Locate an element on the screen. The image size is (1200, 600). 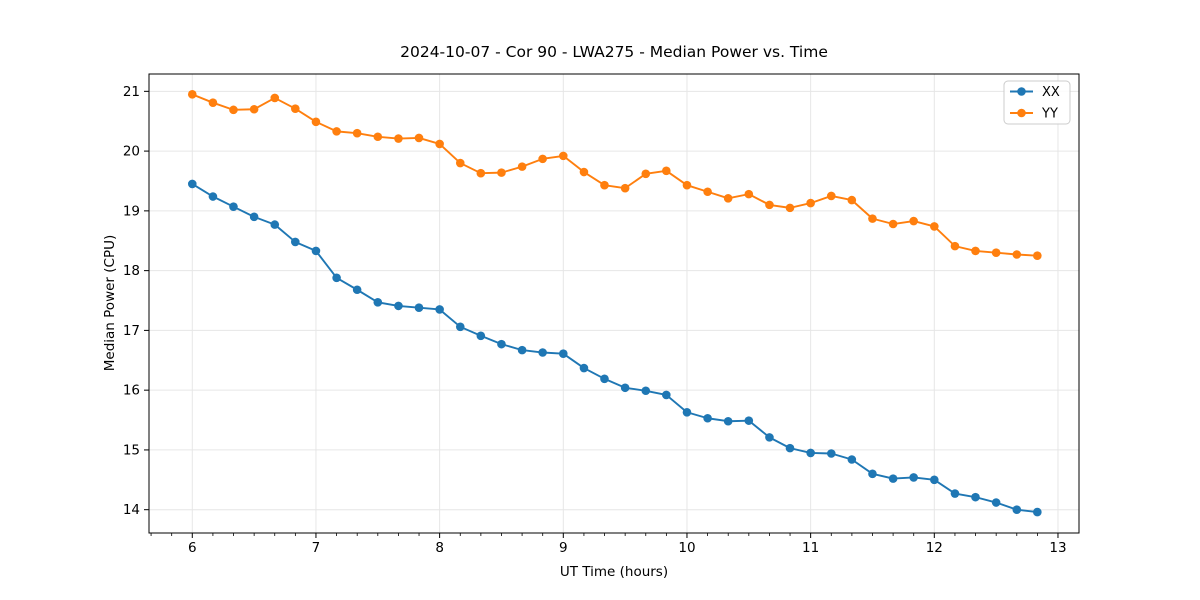
x-tick-label: 12 is located at coordinates (934, 548).